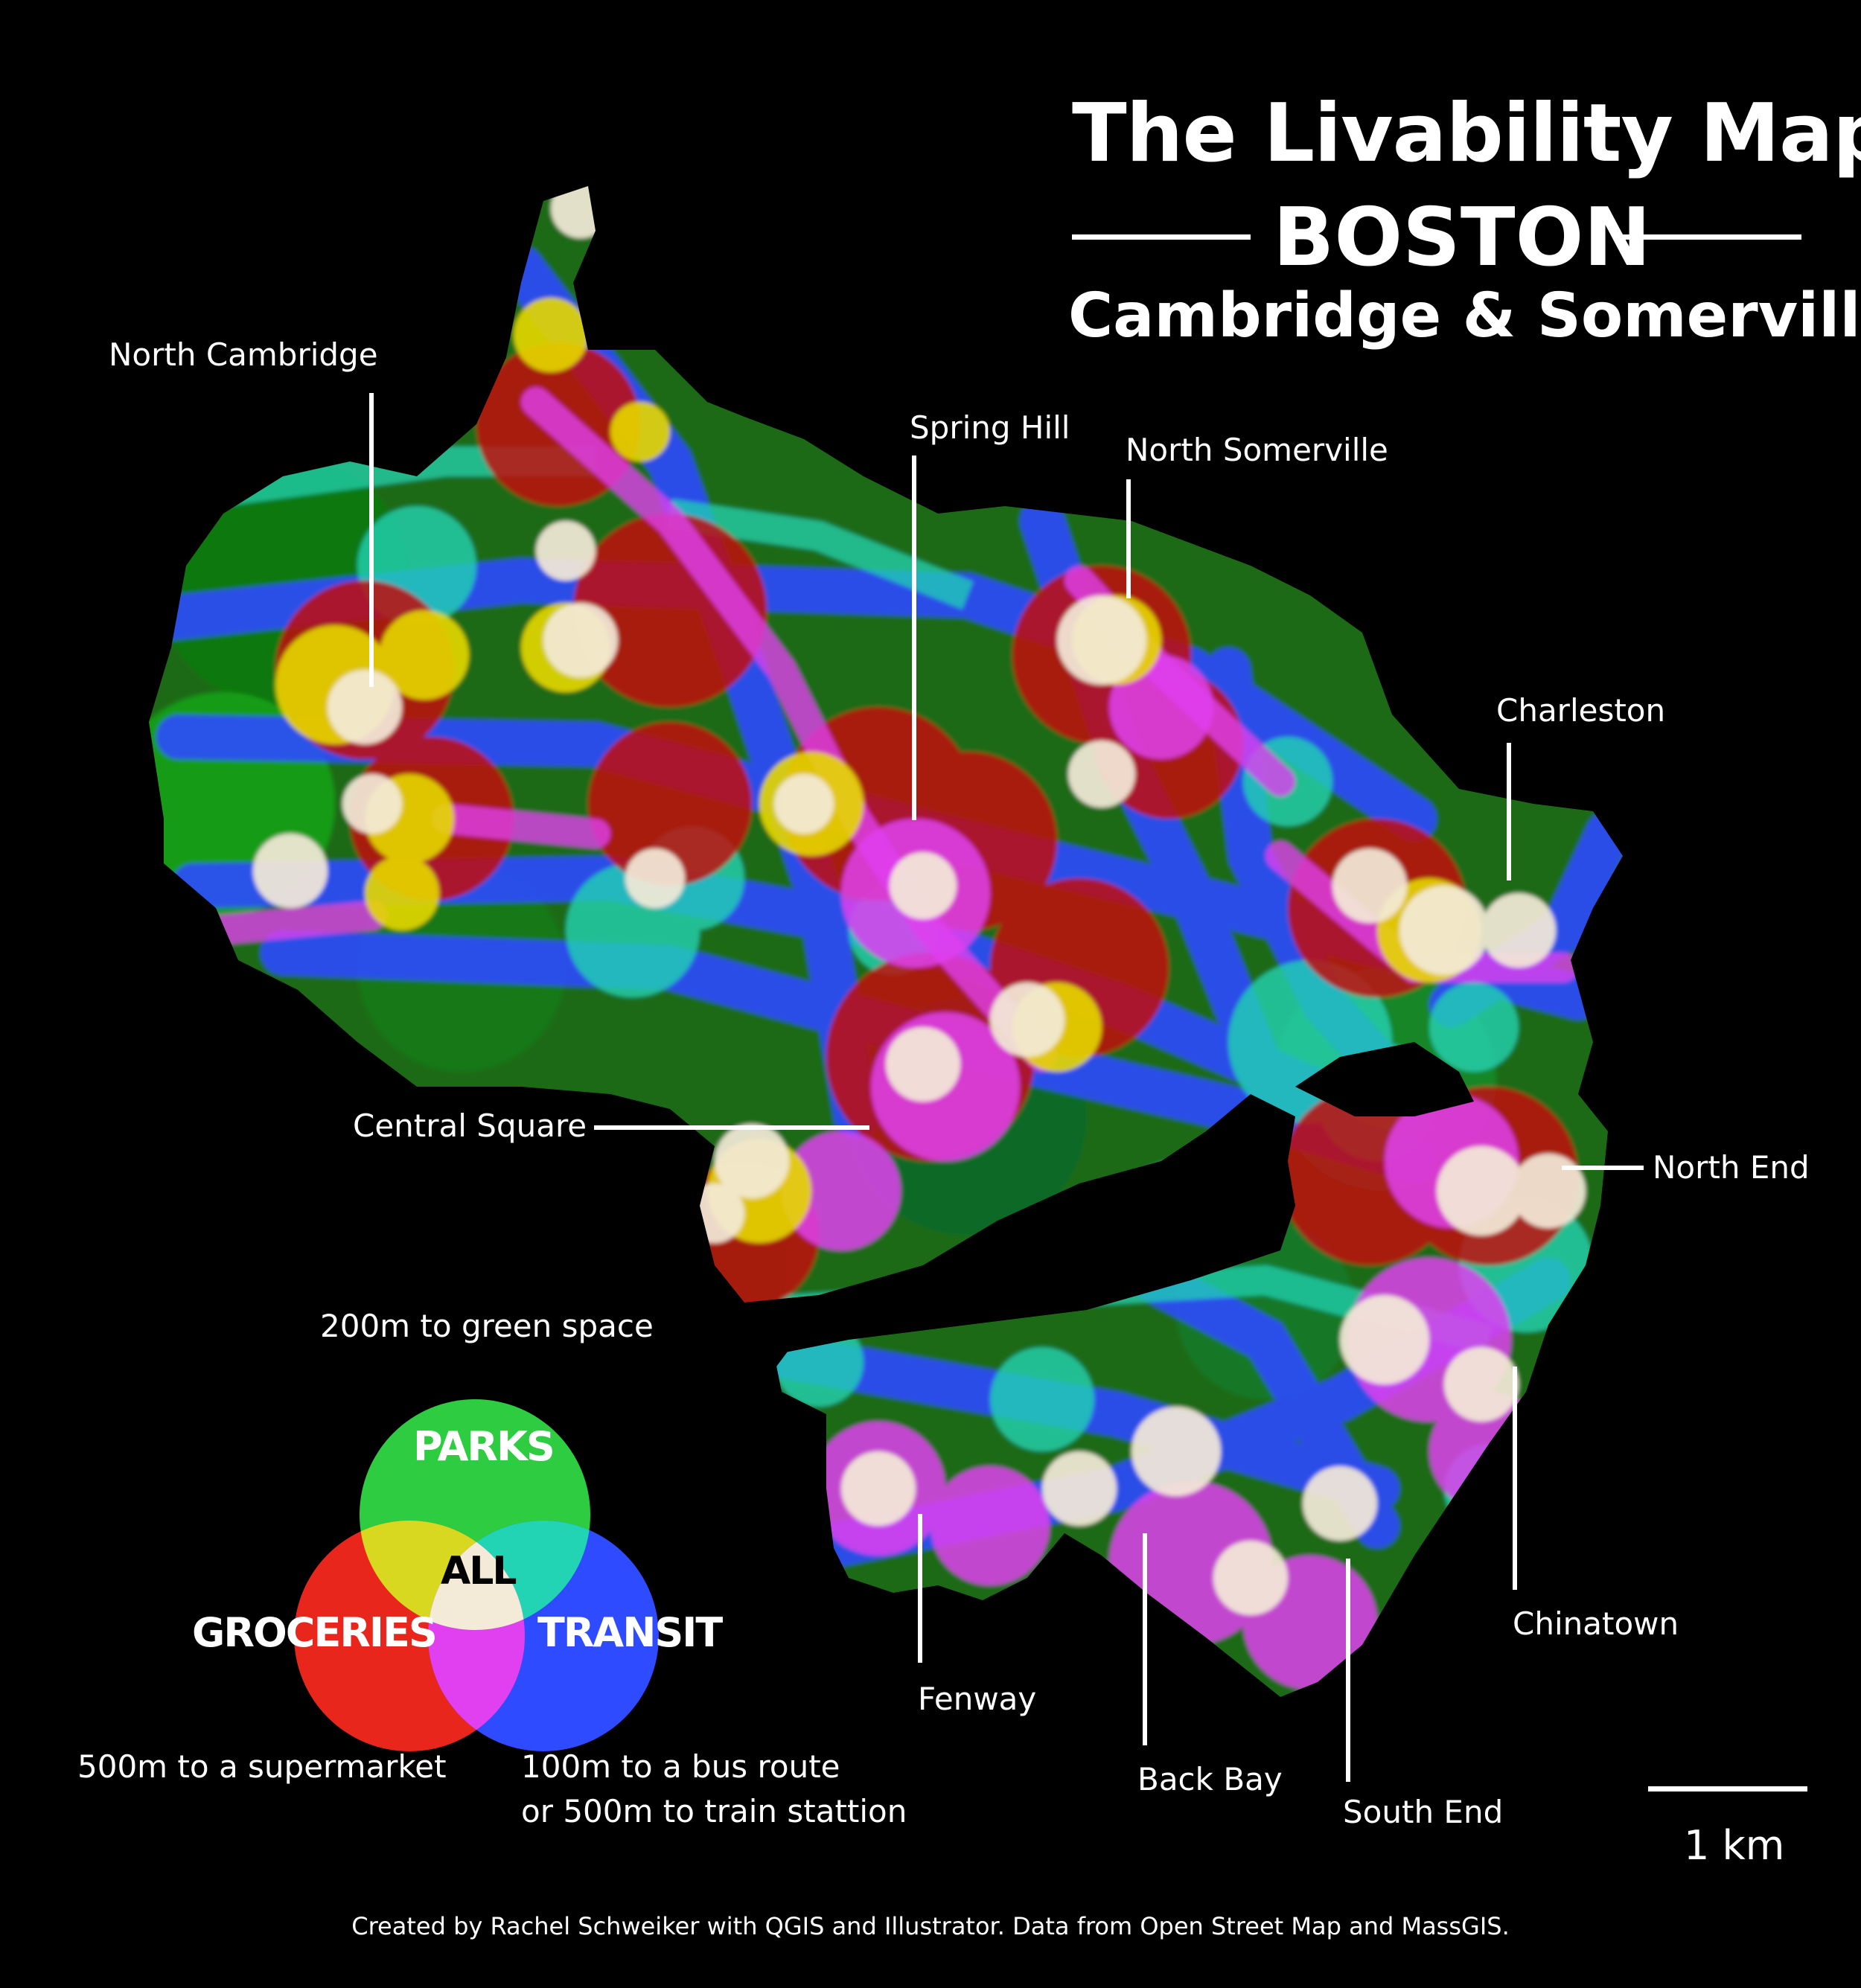 The height and width of the screenshot is (1988, 1861). Describe the element at coordinates (1466, 133) in the screenshot. I see `map-title: The Livability Map` at that location.